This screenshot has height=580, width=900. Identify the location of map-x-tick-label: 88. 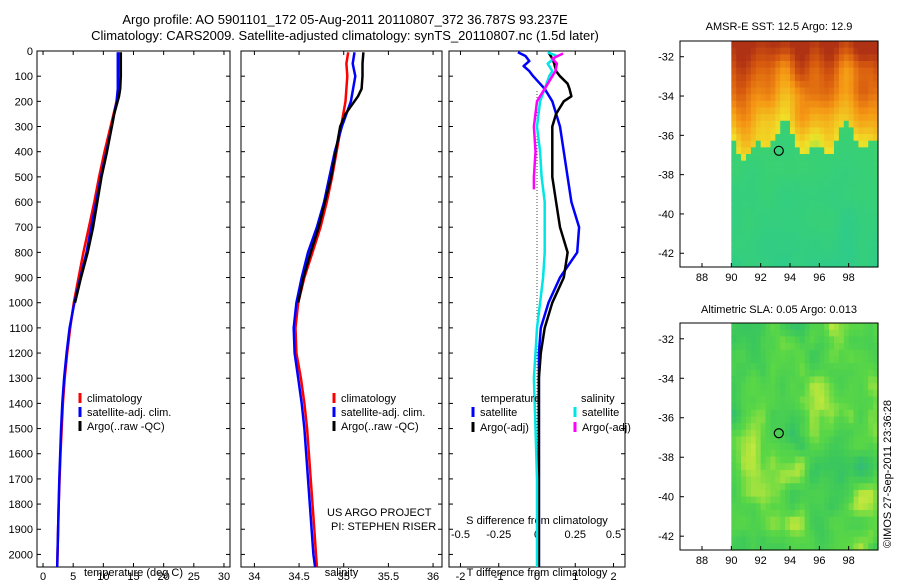
(702, 561).